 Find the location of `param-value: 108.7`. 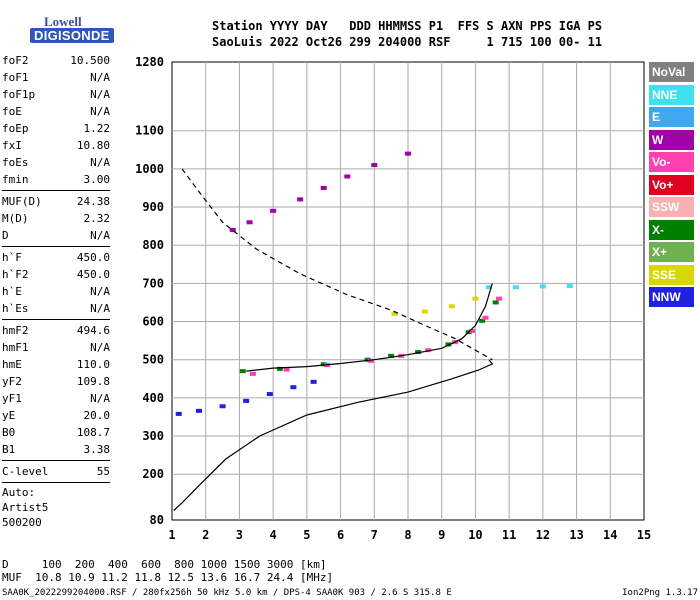

param-value: 108.7 is located at coordinates (93, 432).